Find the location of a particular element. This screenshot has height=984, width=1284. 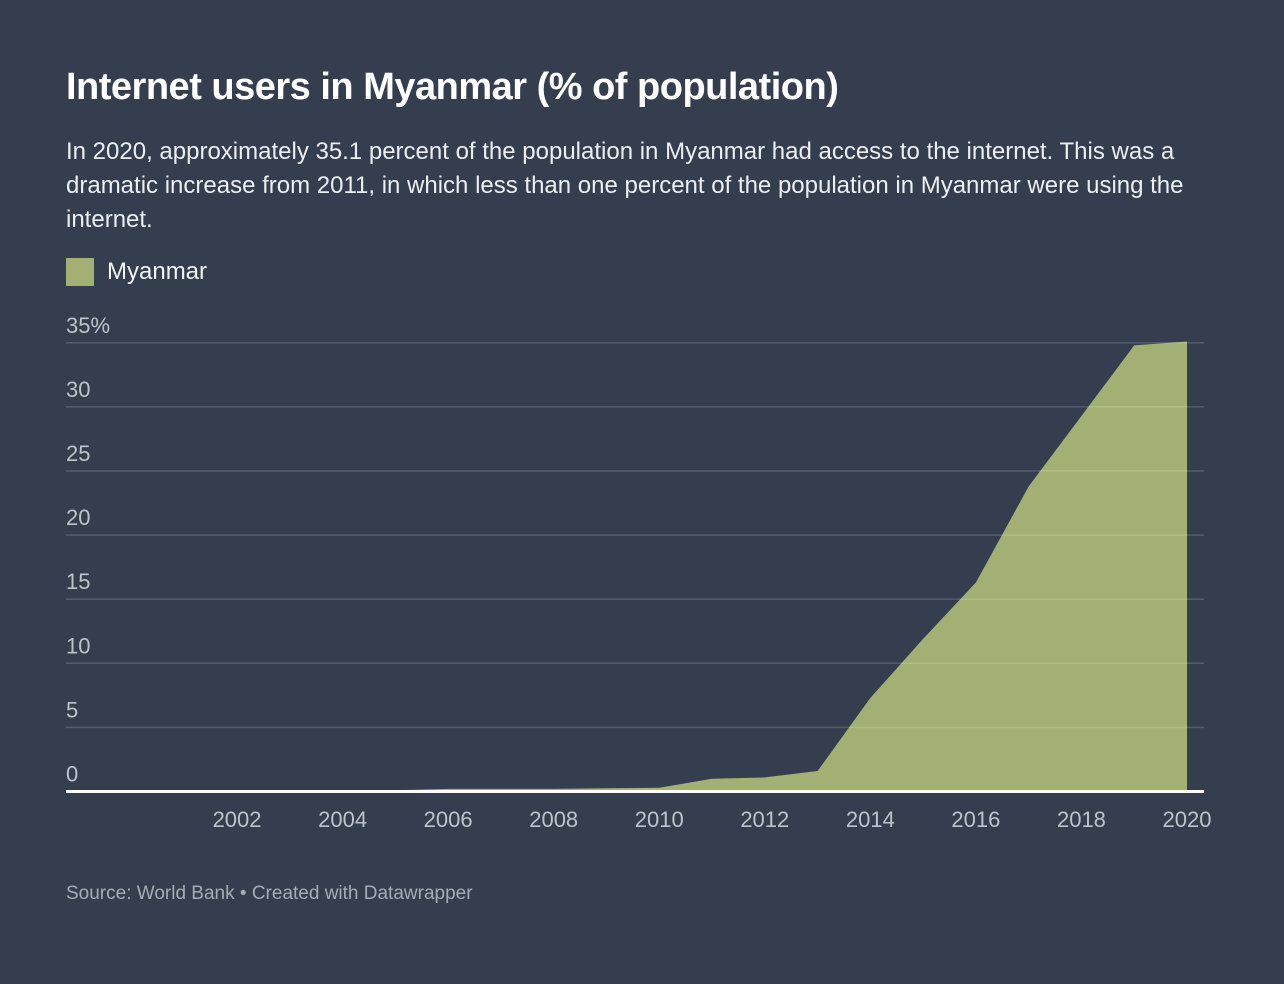

x-axis-tick-label: 2020 is located at coordinates (1187, 819).